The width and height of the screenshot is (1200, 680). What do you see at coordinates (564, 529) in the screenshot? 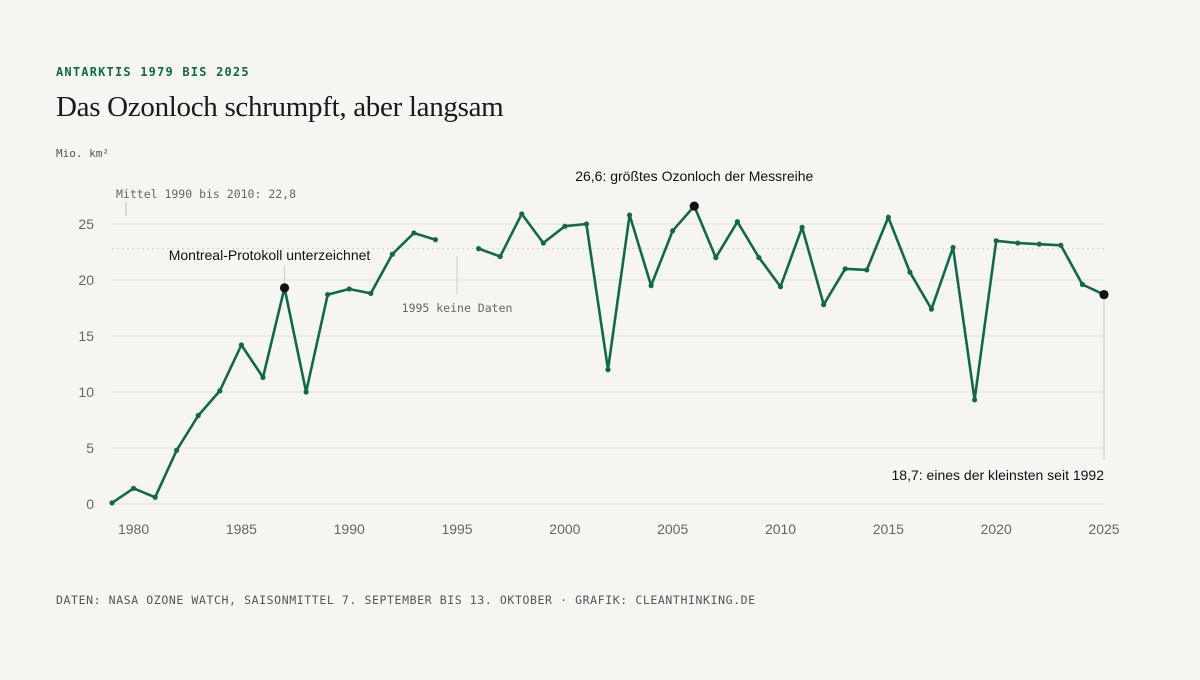
I see `x-tick-label: 2000` at bounding box center [564, 529].